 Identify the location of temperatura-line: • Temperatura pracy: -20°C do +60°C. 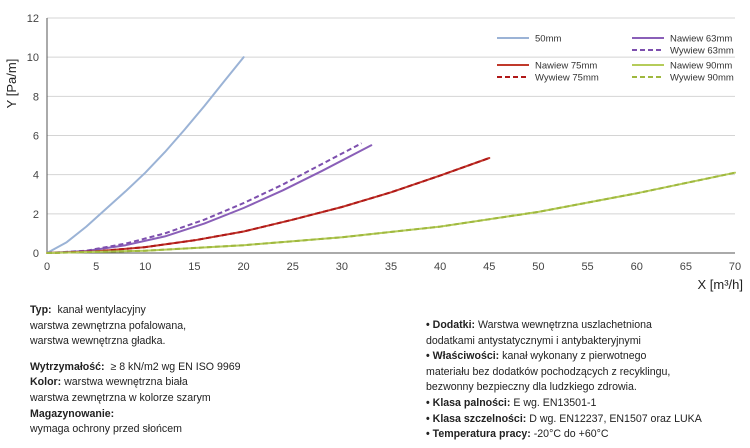
(564, 435).